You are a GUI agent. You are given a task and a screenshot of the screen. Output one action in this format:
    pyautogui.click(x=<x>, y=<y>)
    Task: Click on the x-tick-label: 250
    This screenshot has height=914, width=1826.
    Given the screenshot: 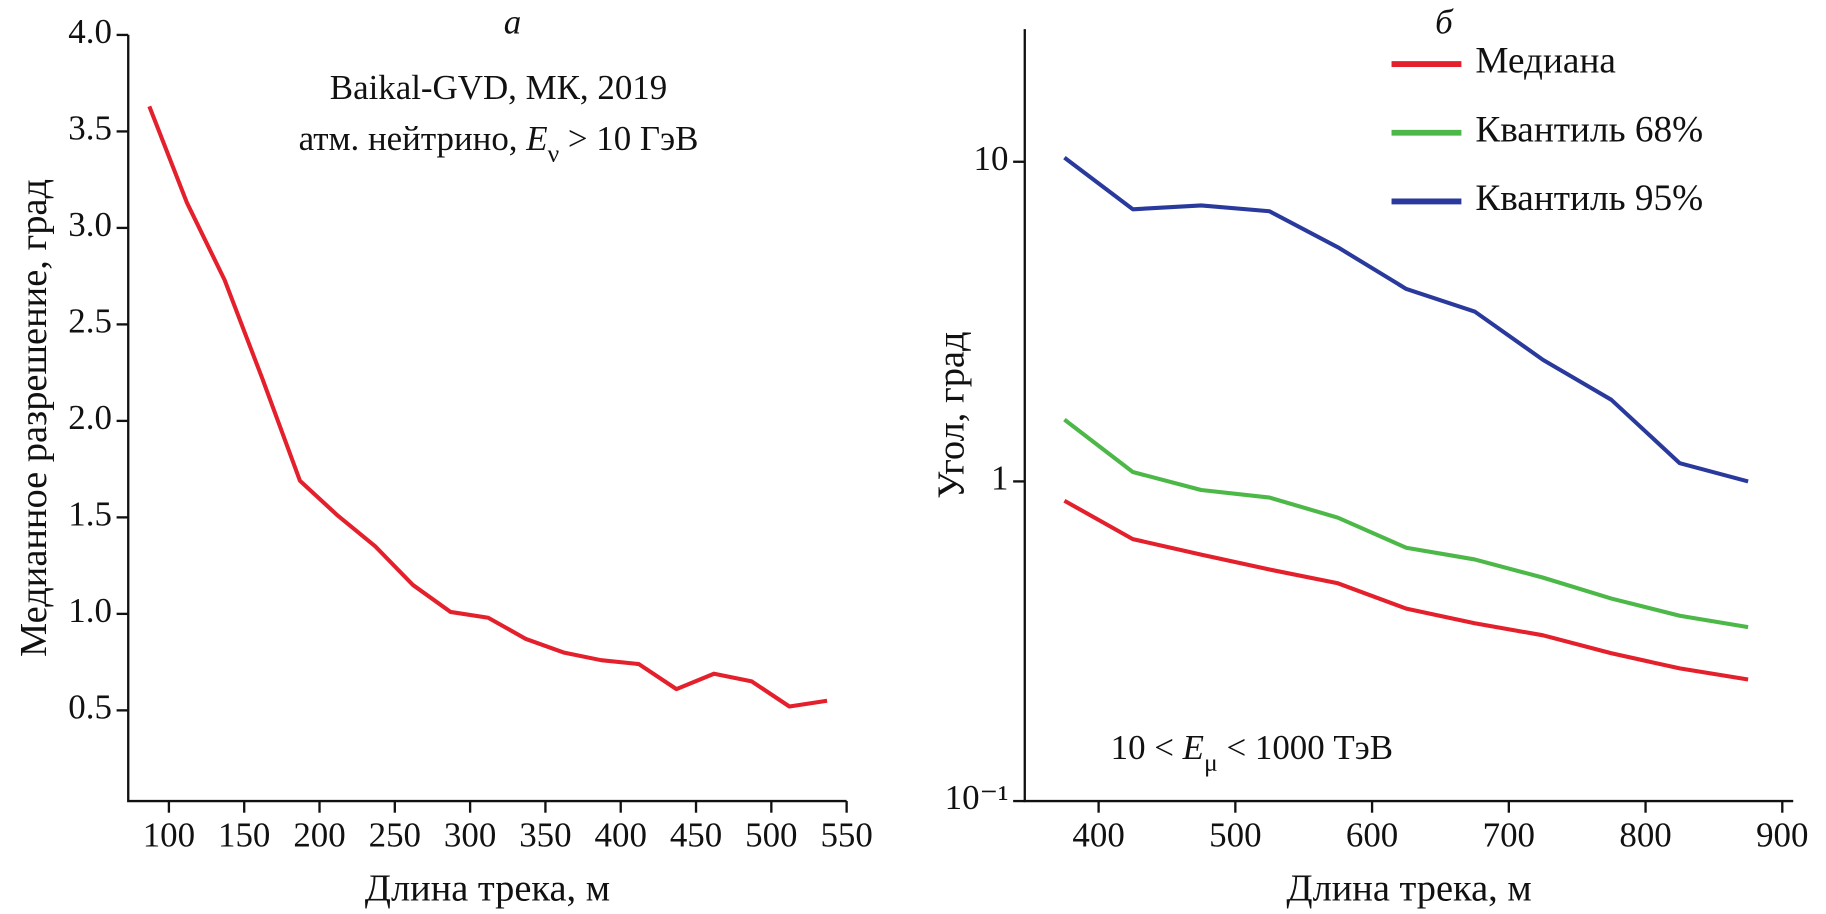 What is the action you would take?
    pyautogui.click(x=395, y=834)
    